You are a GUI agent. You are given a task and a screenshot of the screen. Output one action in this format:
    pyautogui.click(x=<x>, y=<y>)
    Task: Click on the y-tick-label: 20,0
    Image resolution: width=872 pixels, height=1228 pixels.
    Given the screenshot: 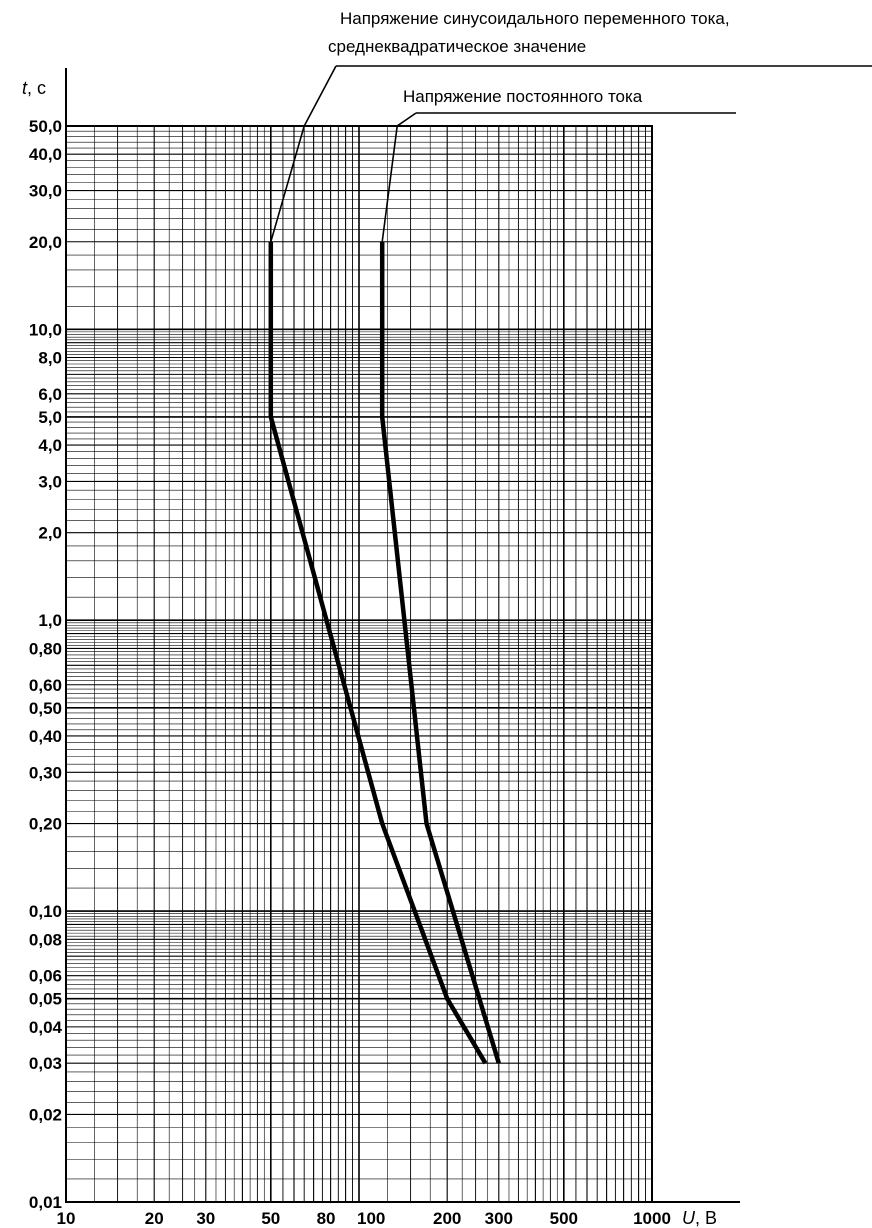 What is the action you would take?
    pyautogui.click(x=45, y=242)
    